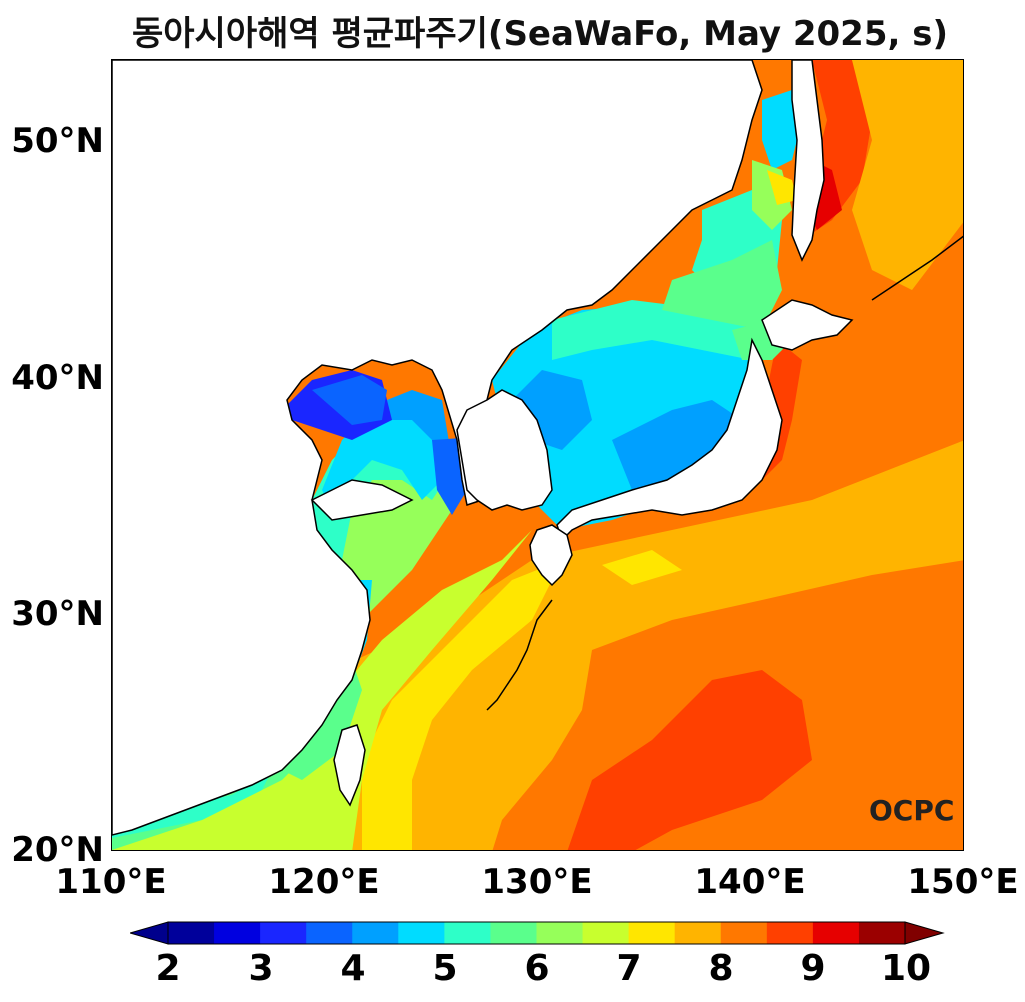 The width and height of the screenshot is (1025, 1002). What do you see at coordinates (362, 500) in the screenshot?
I see `land-shandong` at bounding box center [362, 500].